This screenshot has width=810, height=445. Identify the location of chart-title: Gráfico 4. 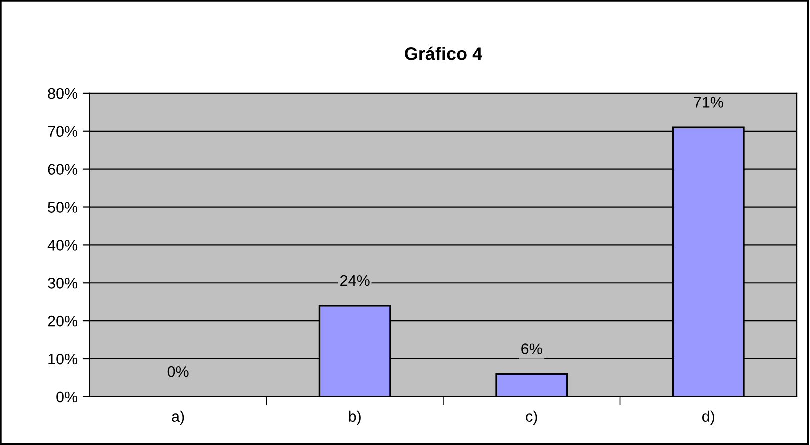
(444, 53).